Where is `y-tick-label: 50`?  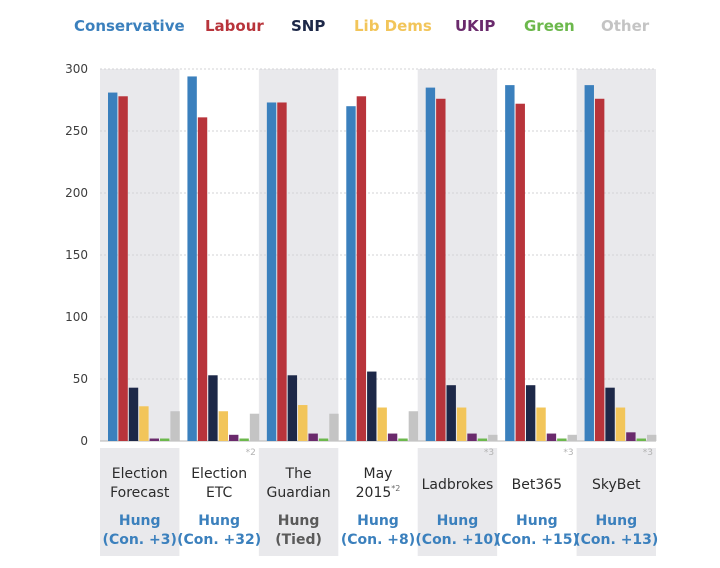
y-tick-label: 50 is located at coordinates (80, 379).